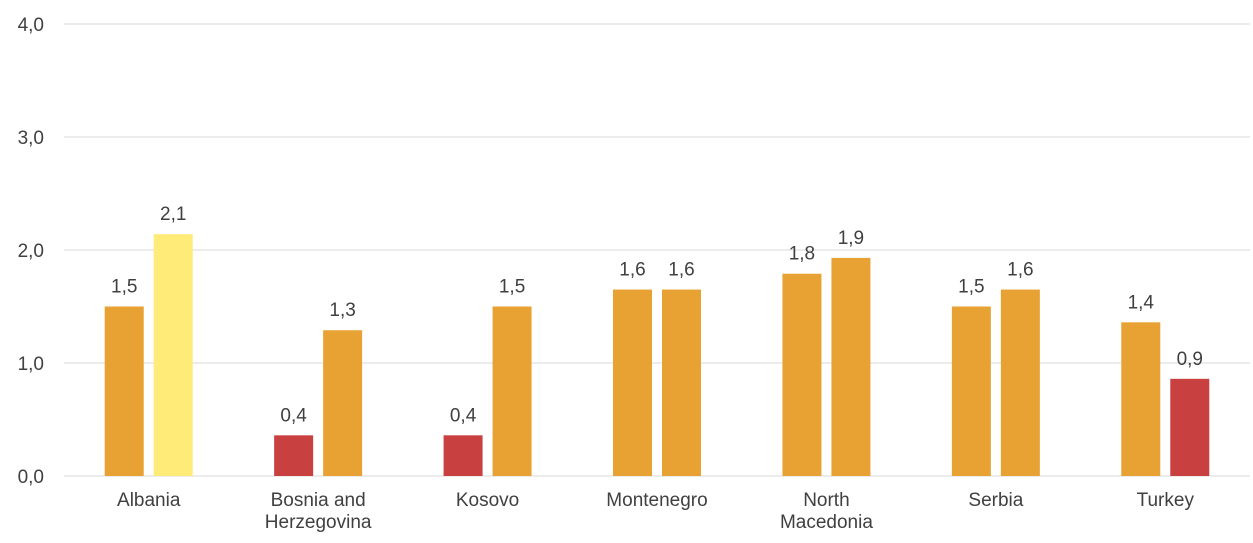 This screenshot has width=1253, height=543. What do you see at coordinates (656, 500) in the screenshot?
I see `x-category-label: Montenegro` at bounding box center [656, 500].